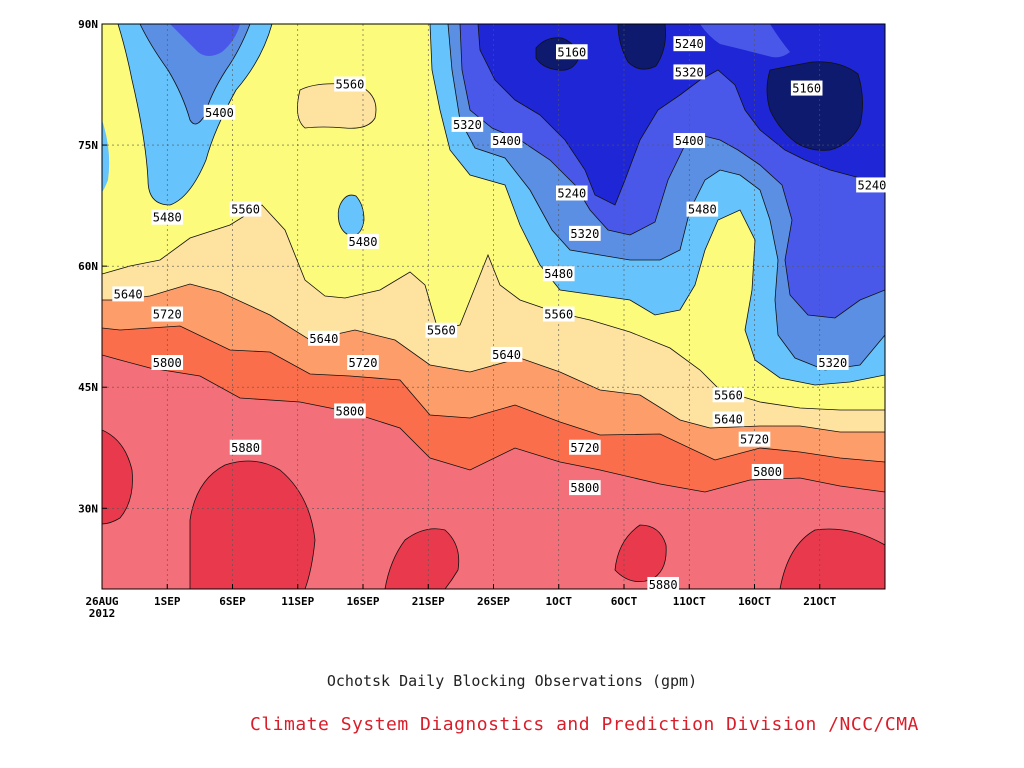  I want to click on x-tick-label: 2012, so click(102, 613).